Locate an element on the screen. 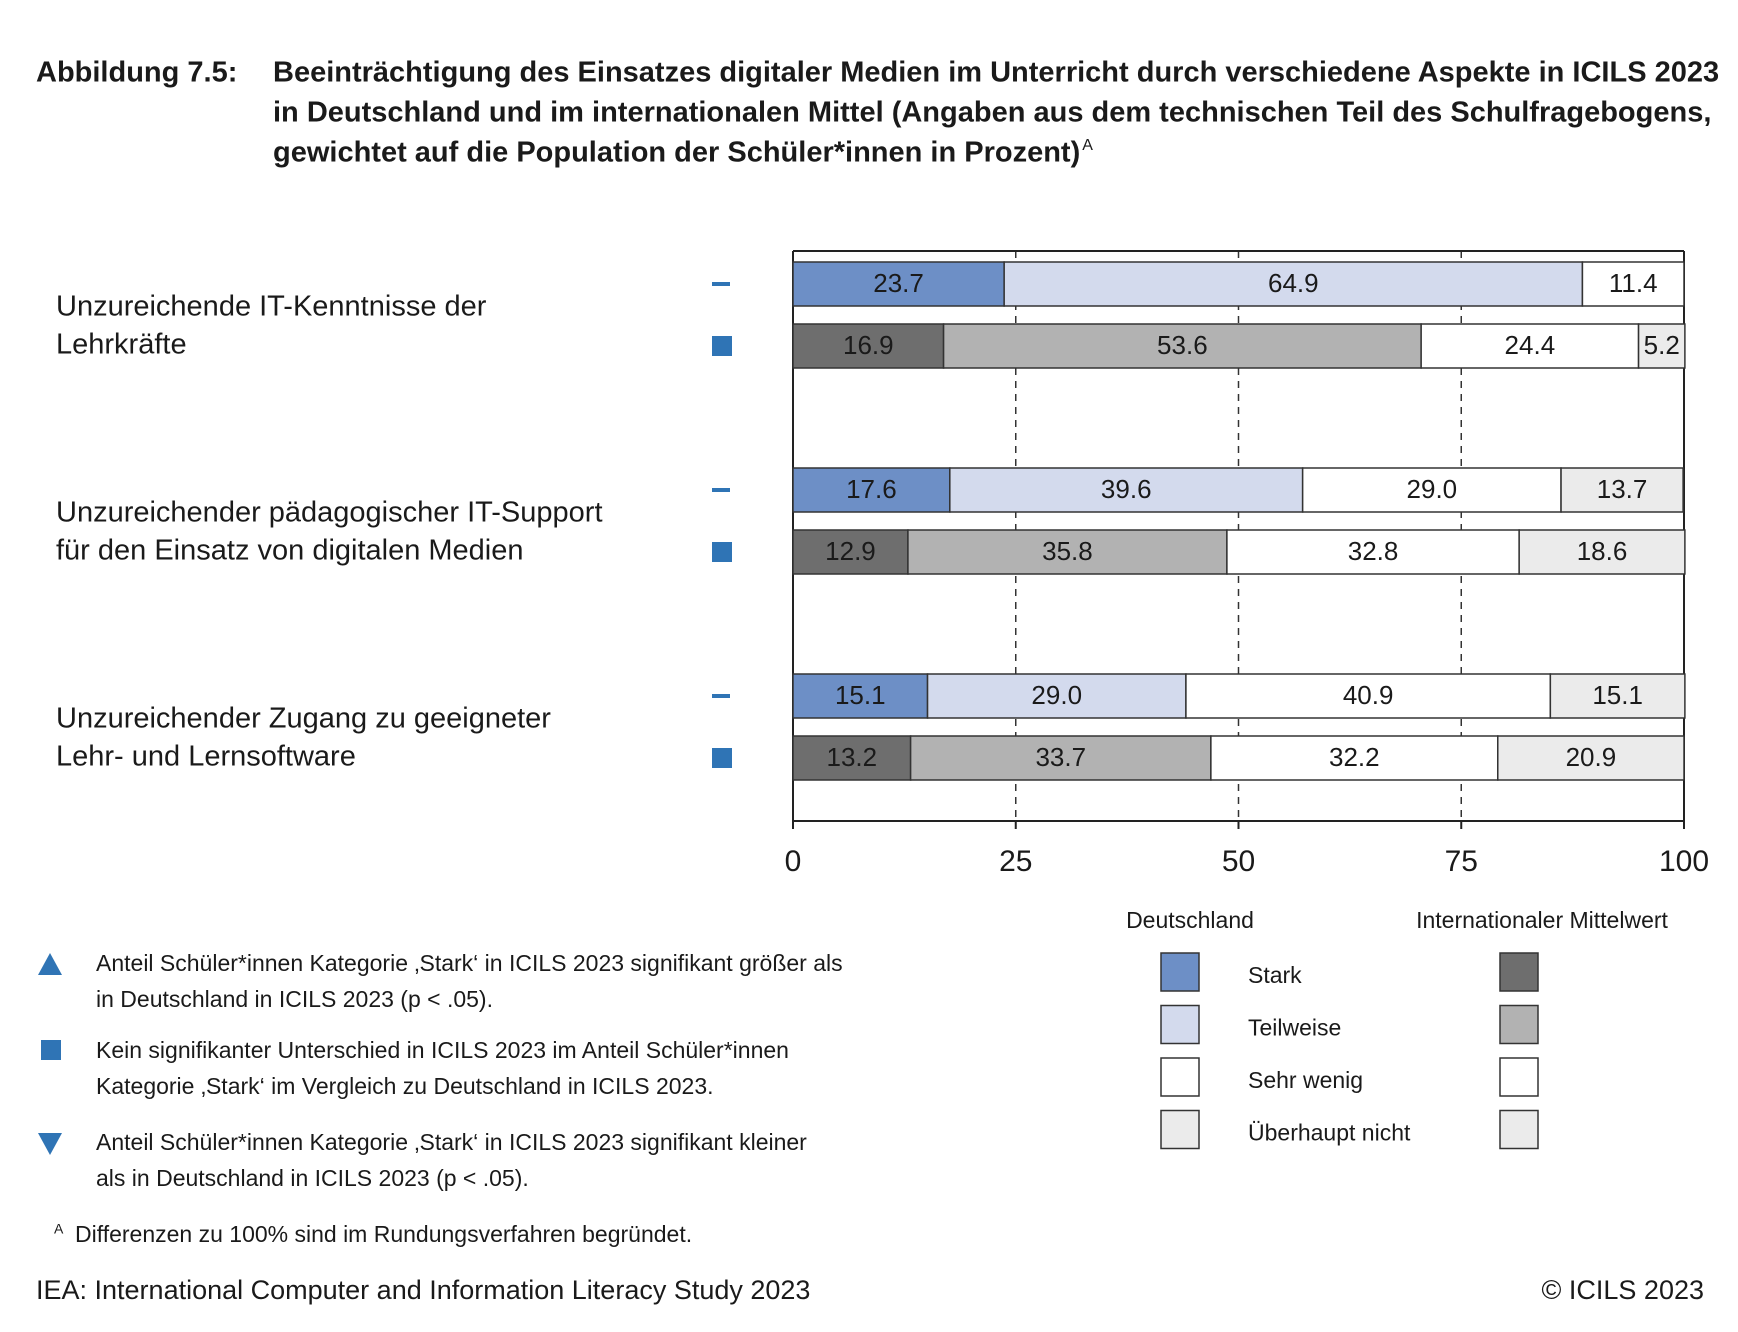  value-label: 33.7 is located at coordinates (1060, 757).